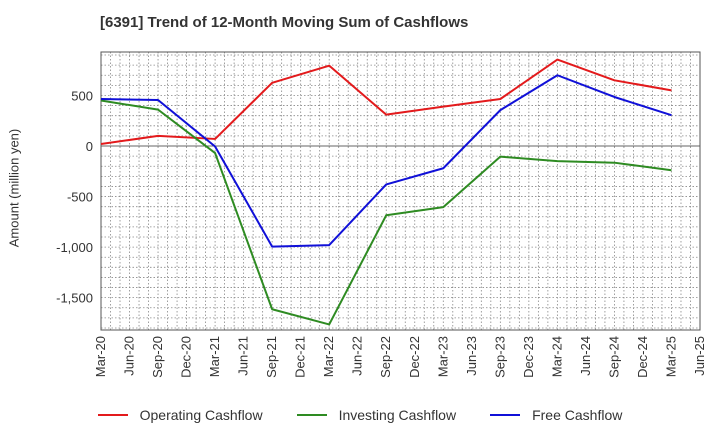 This screenshot has height=440, width=720. Describe the element at coordinates (471, 356) in the screenshot. I see `x-tick-label: Jun-23` at that location.